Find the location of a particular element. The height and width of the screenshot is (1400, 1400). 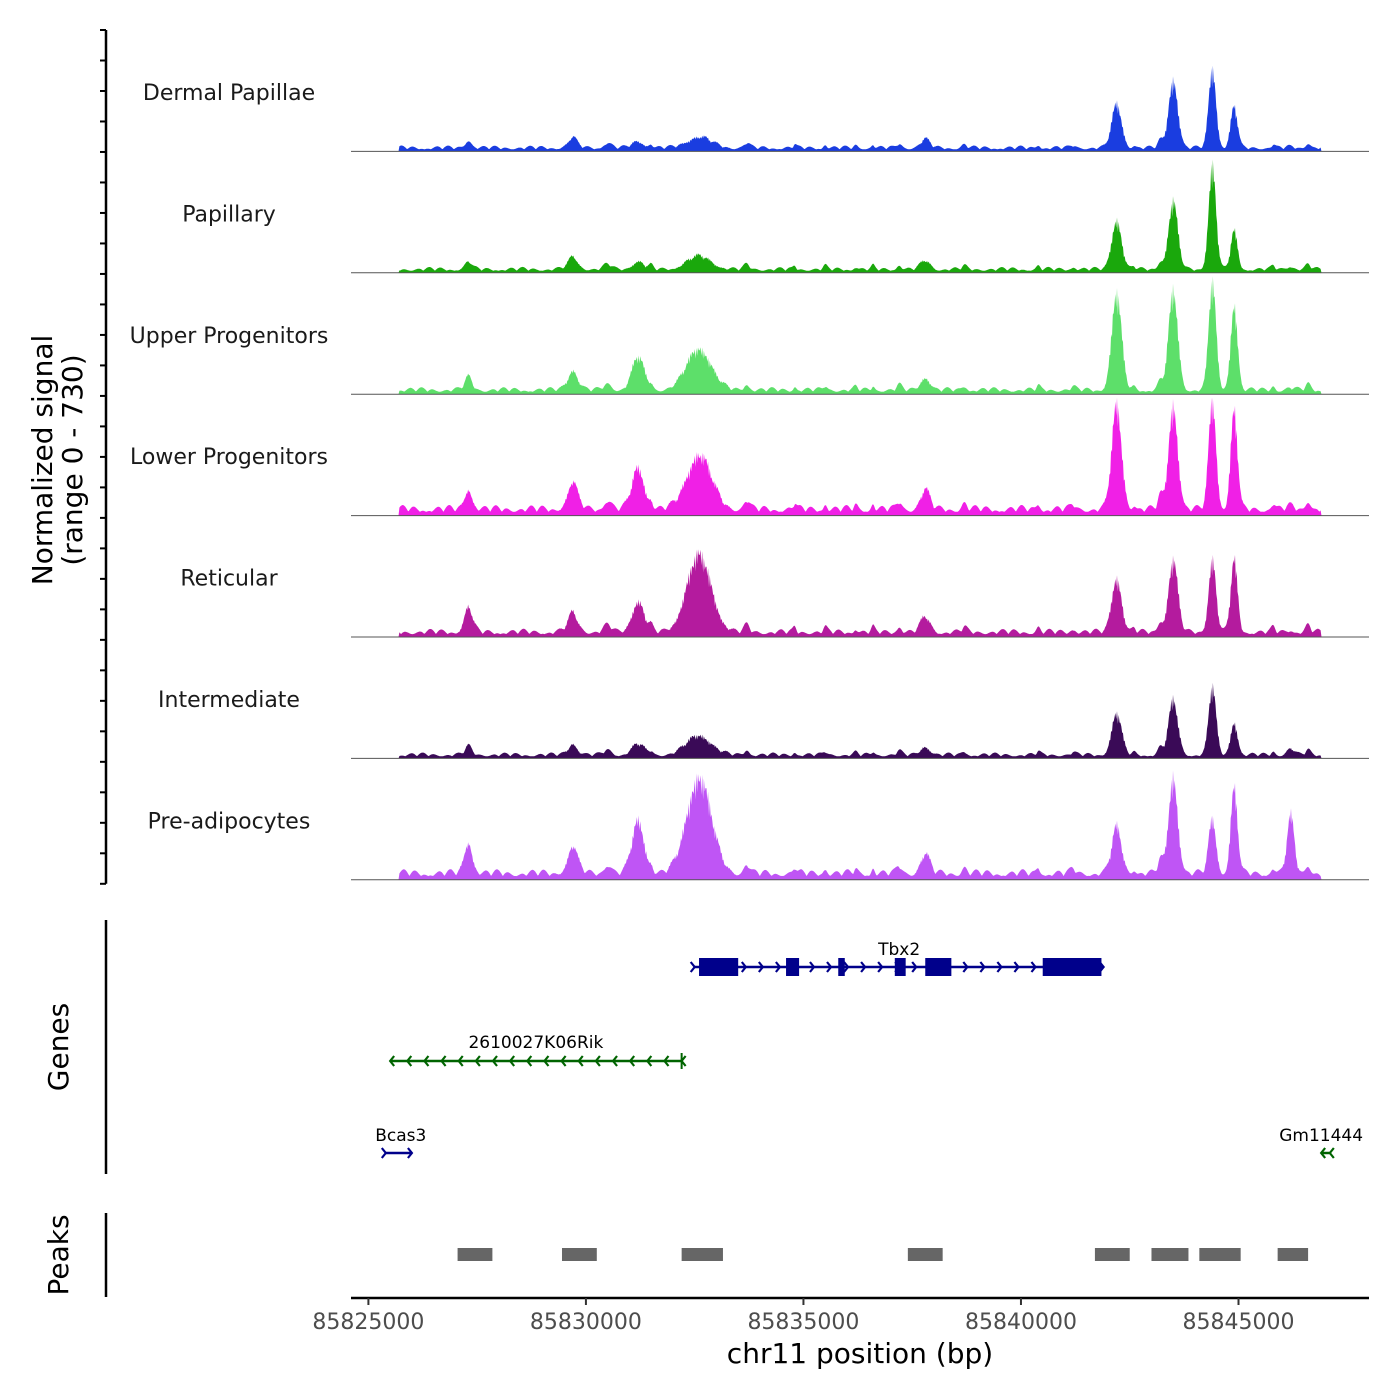

gene-label: Gm11444 is located at coordinates (1321, 1136).